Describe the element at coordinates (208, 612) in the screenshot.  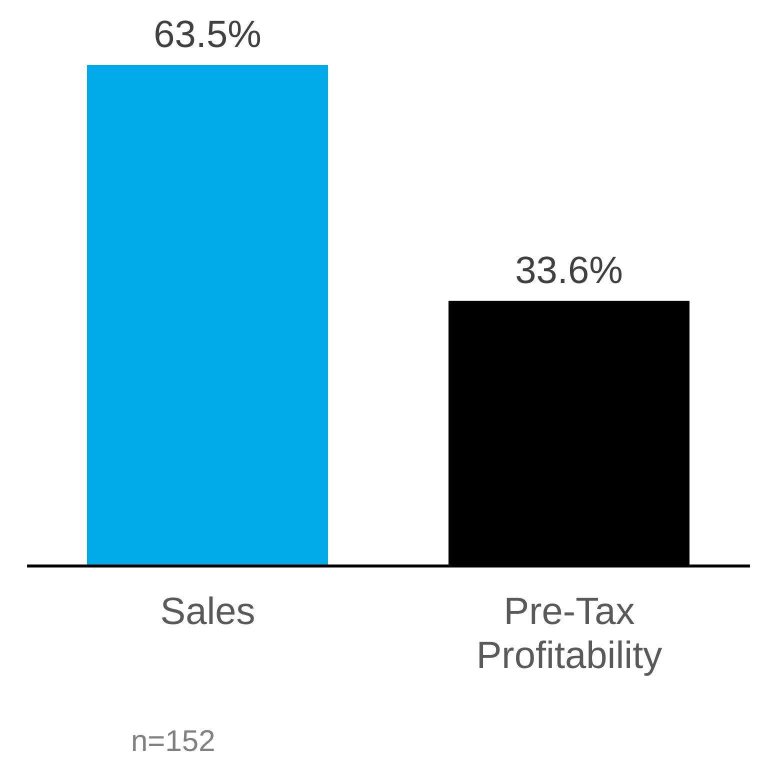
I see `x-tick-label: Sales` at that location.